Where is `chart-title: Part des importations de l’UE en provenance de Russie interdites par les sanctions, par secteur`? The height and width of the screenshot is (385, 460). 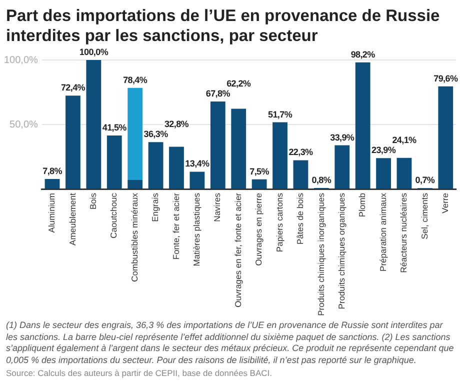
chart-title: Part des importations de l’UE en provenance de Russie interdites par les sanctions, par secteur is located at coordinates (223, 26).